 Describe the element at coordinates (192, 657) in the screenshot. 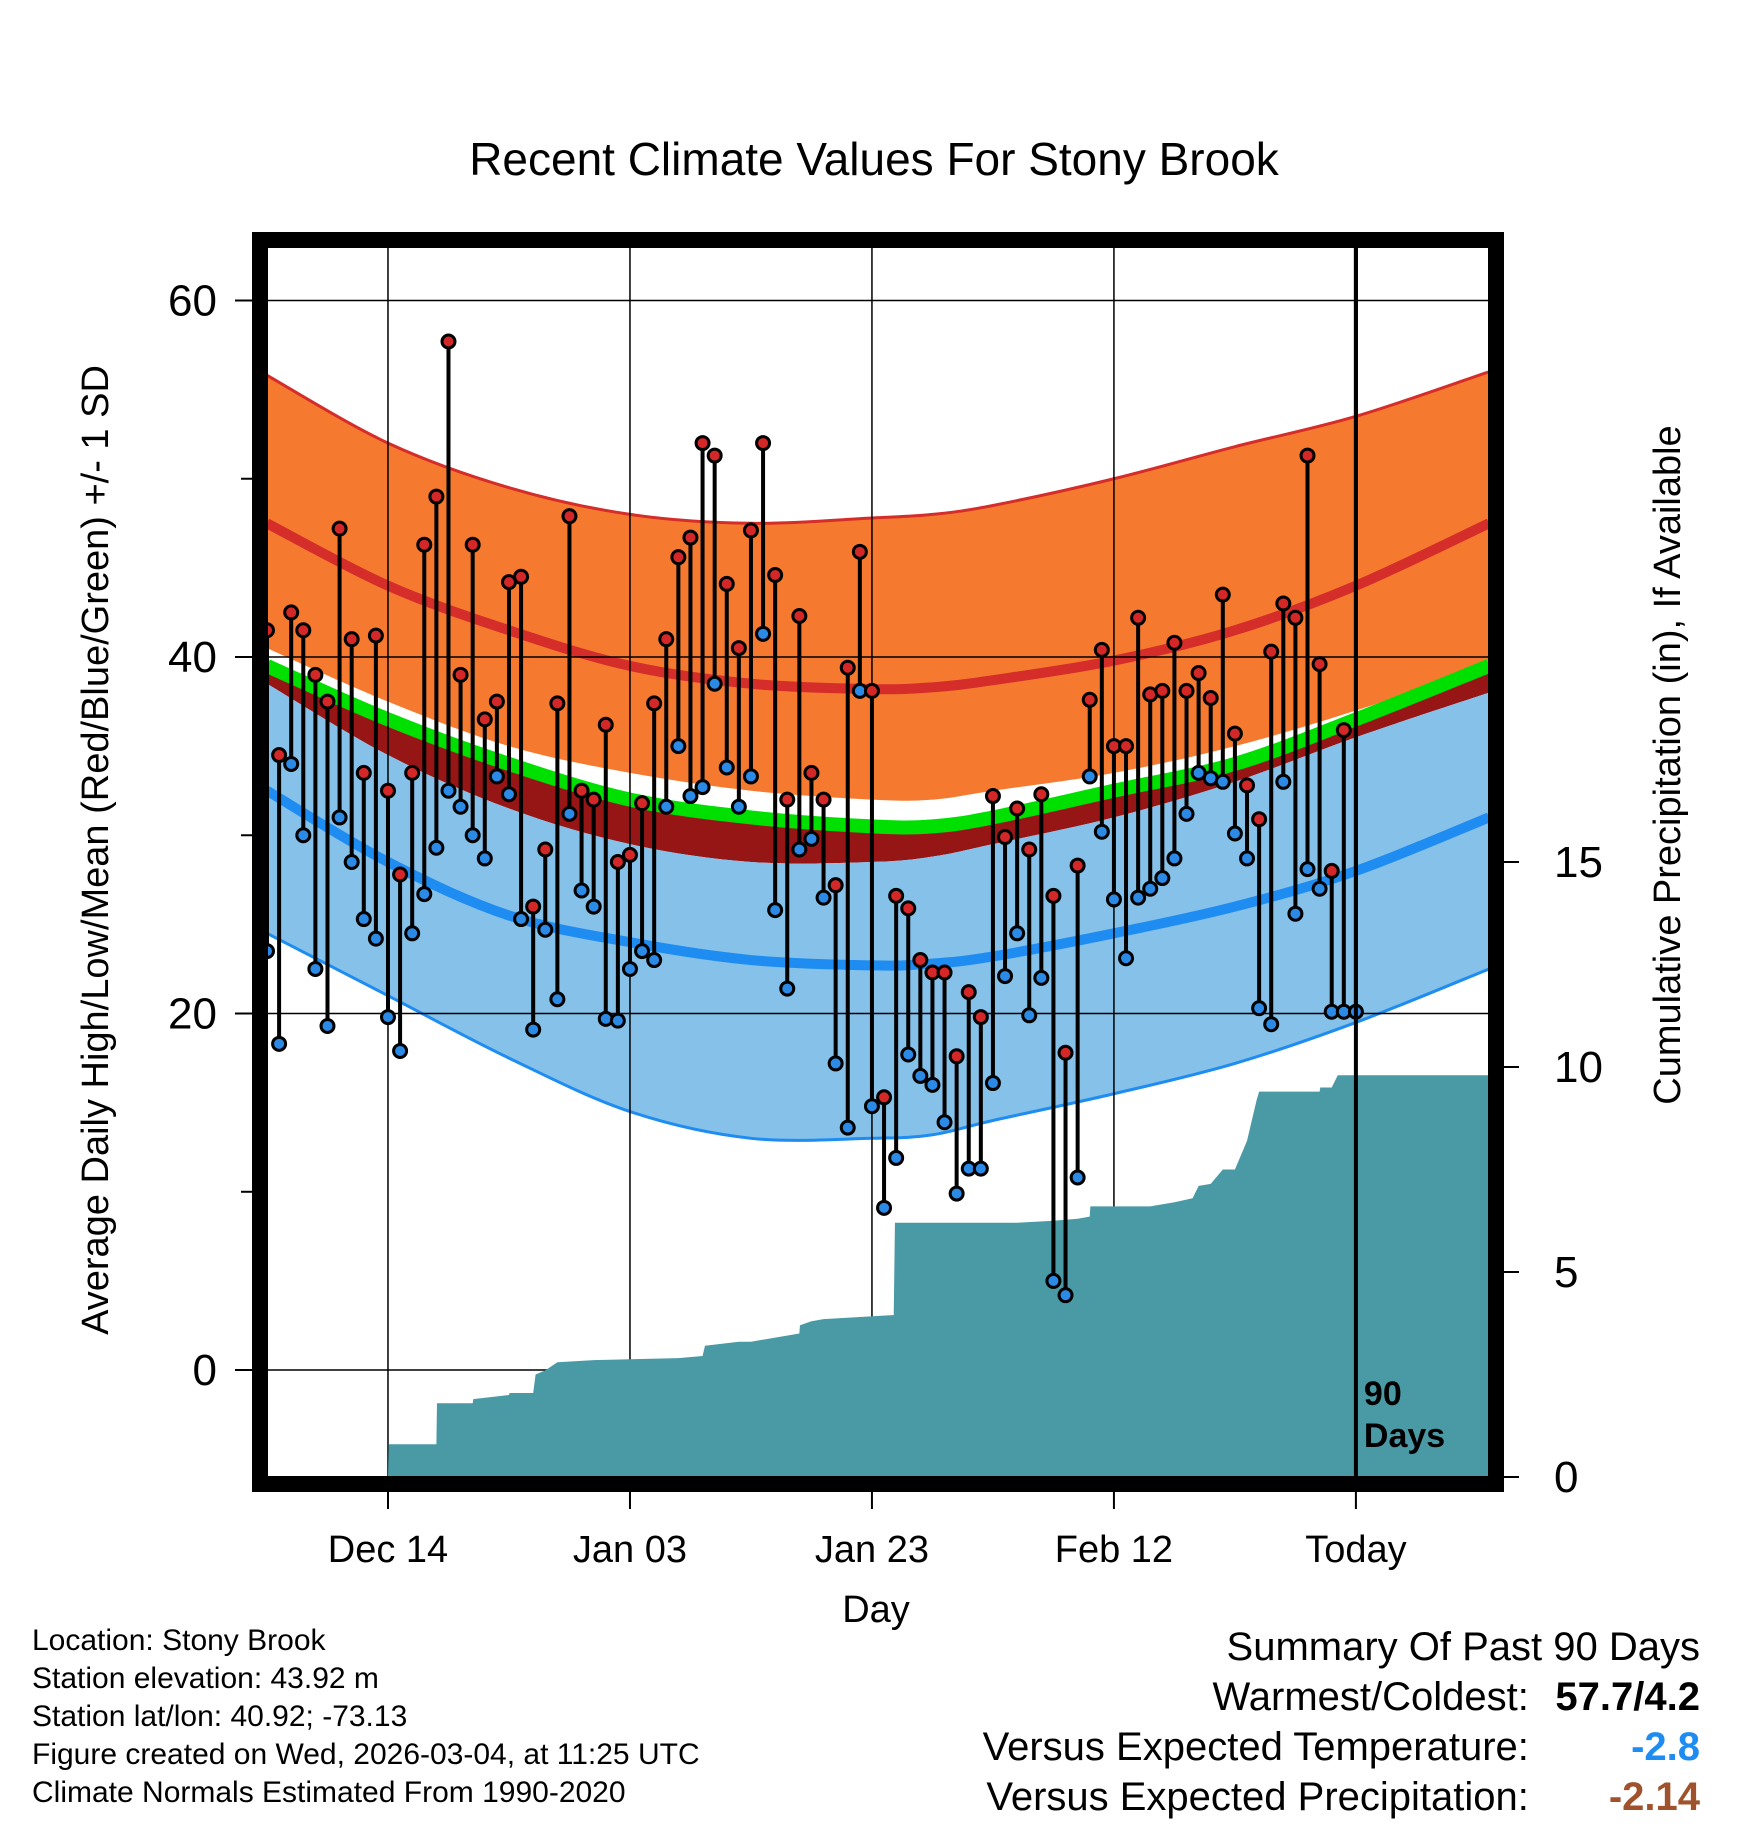

I see `y-tick-label: 40` at that location.